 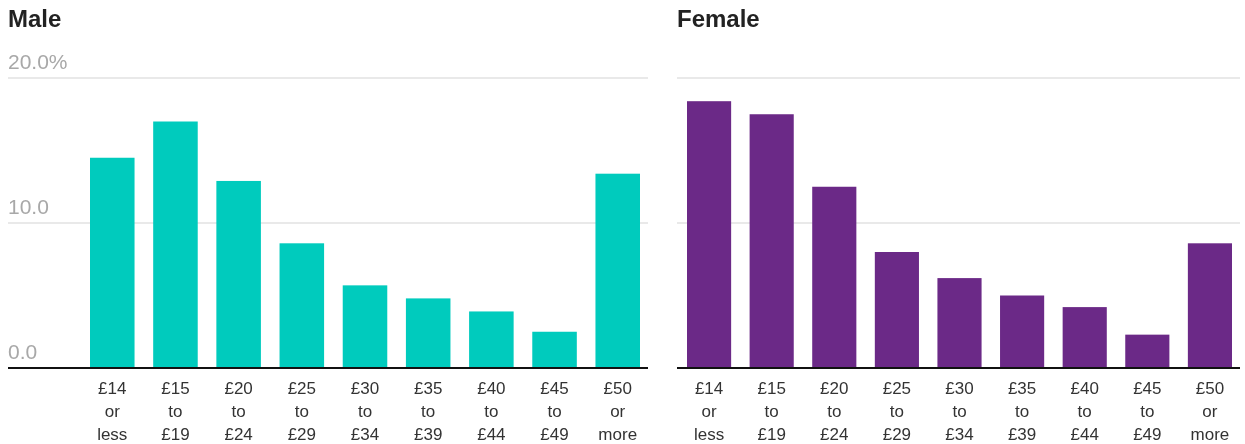 I want to click on chart-title: Female, so click(x=718, y=18).